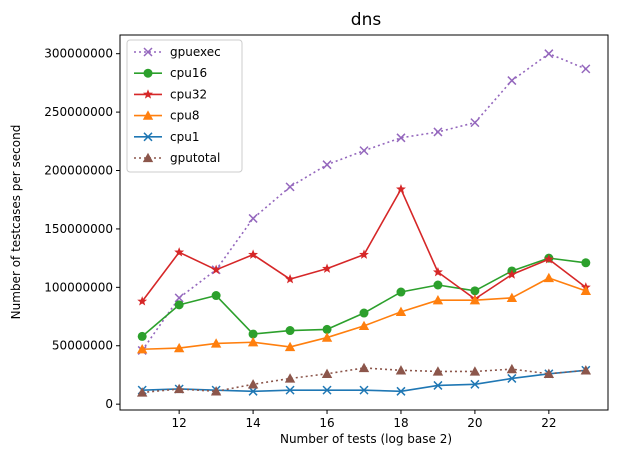  What do you see at coordinates (78, 112) in the screenshot?
I see `y-tick-label: 250000000` at bounding box center [78, 112].